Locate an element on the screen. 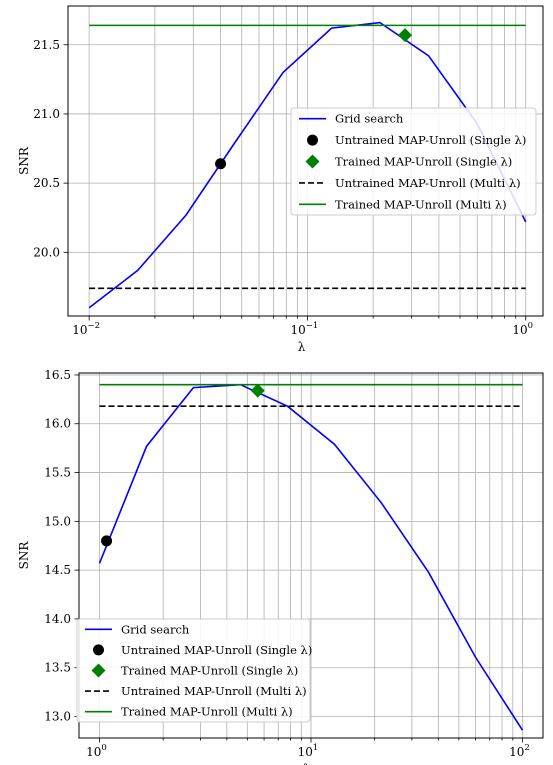 The height and width of the screenshot is (765, 553). y-tick-label: 21.0 is located at coordinates (46, 114).